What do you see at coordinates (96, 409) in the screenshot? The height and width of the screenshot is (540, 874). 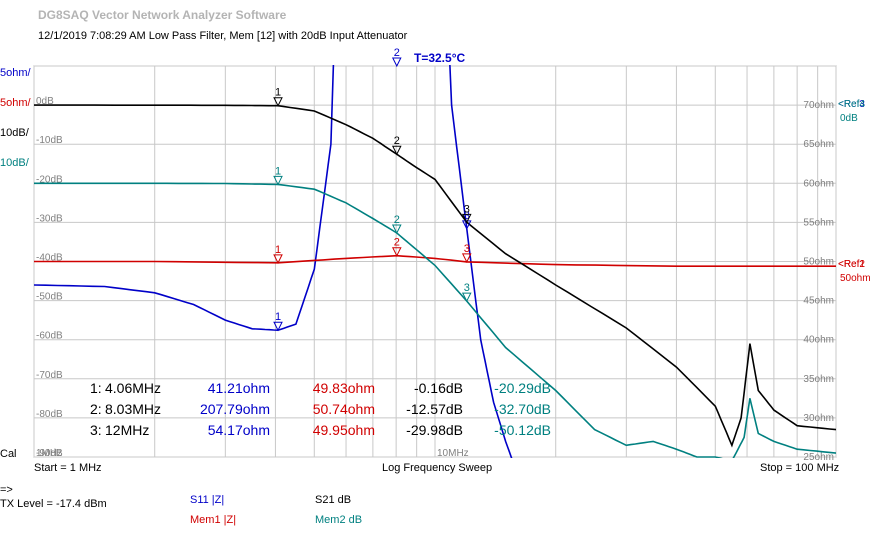 I see `marker-readout-marker: 2:` at bounding box center [96, 409].